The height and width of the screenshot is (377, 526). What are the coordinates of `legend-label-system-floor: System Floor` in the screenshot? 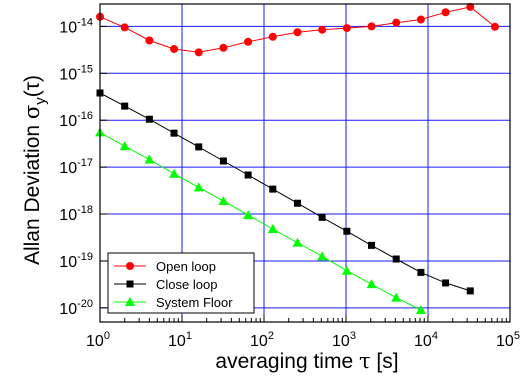 It's located at (194, 302).